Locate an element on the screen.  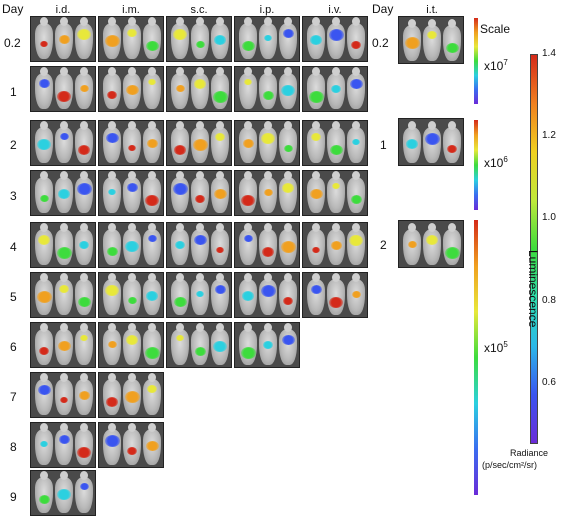
radiance-label: Radiance is located at coordinates (529, 453).